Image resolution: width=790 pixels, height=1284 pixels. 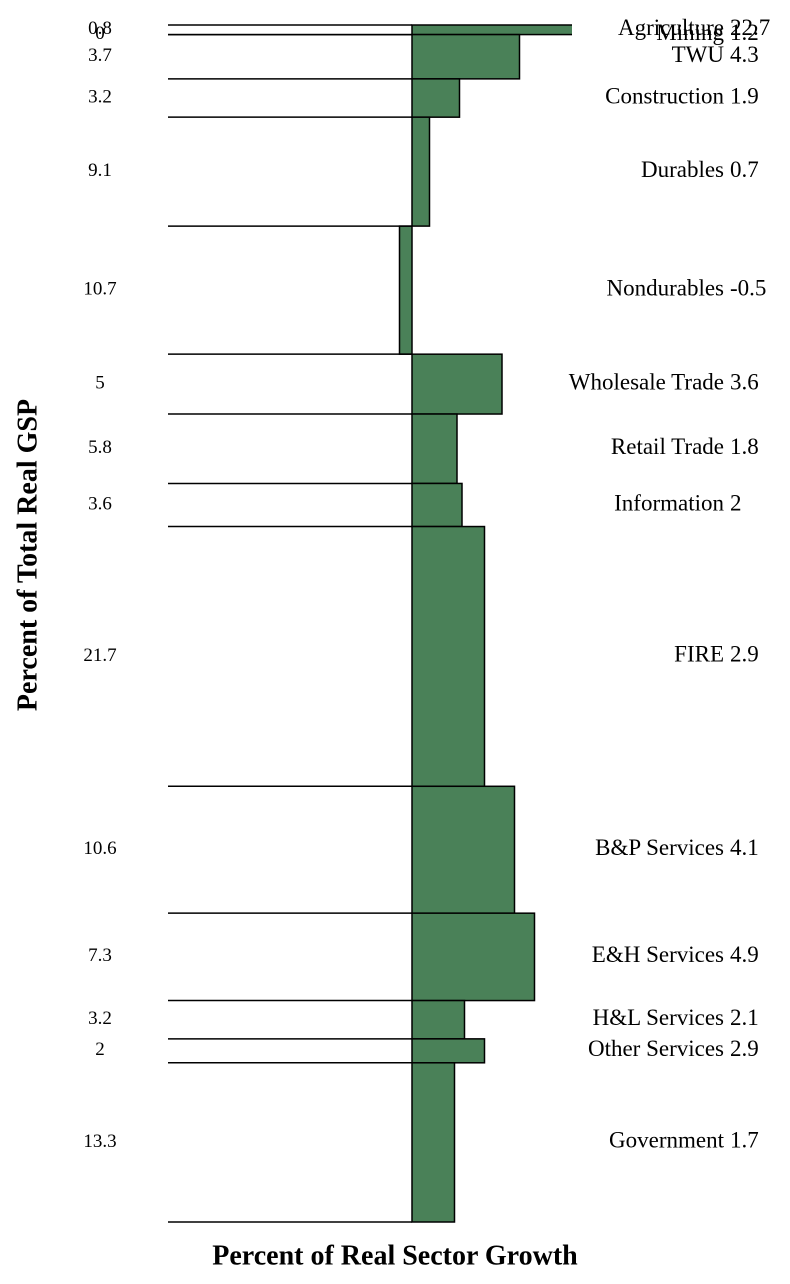 I want to click on value-label: 1.8, so click(x=744, y=446).